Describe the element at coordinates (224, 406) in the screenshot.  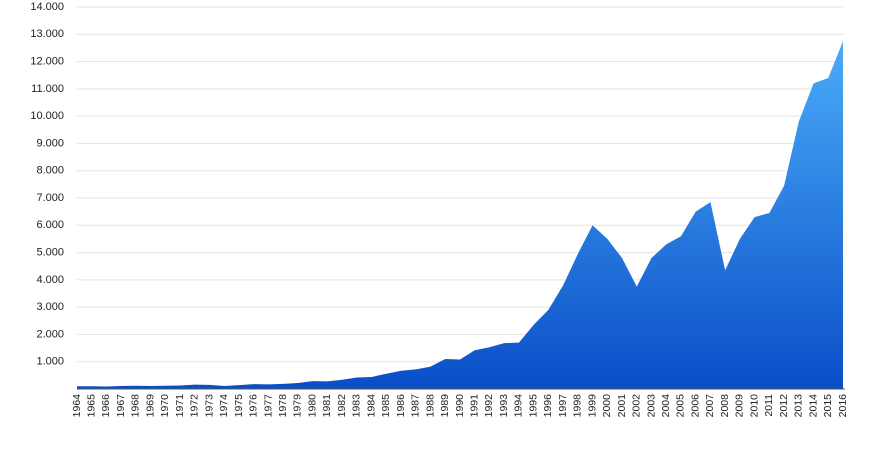
I see `x-tick-label: 1974` at that location.